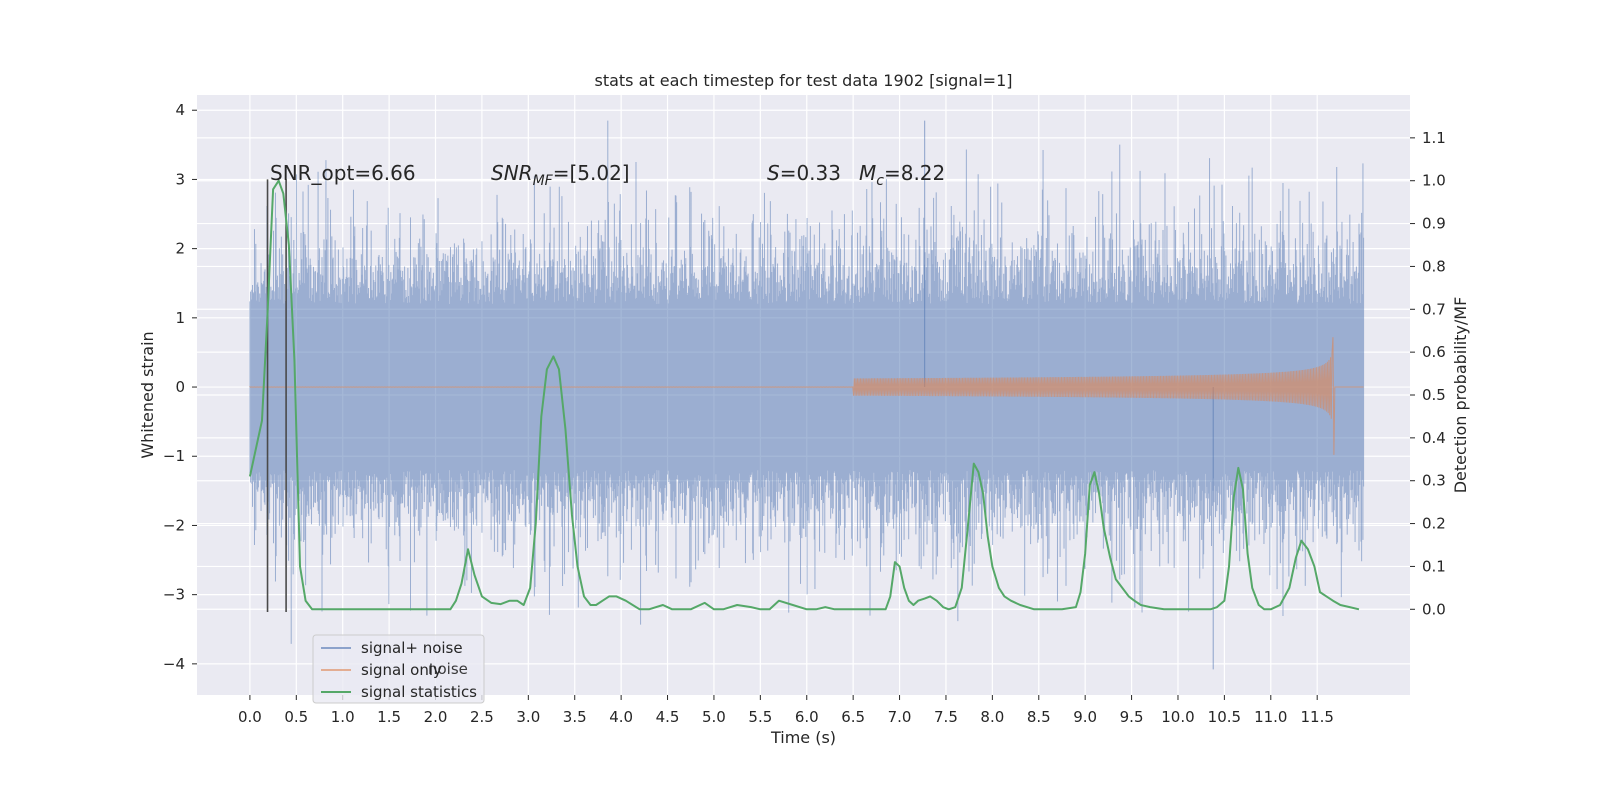 Image resolution: width=1600 pixels, height=804 pixels. I want to click on x-tick-label-8: 4.0, so click(621, 717).